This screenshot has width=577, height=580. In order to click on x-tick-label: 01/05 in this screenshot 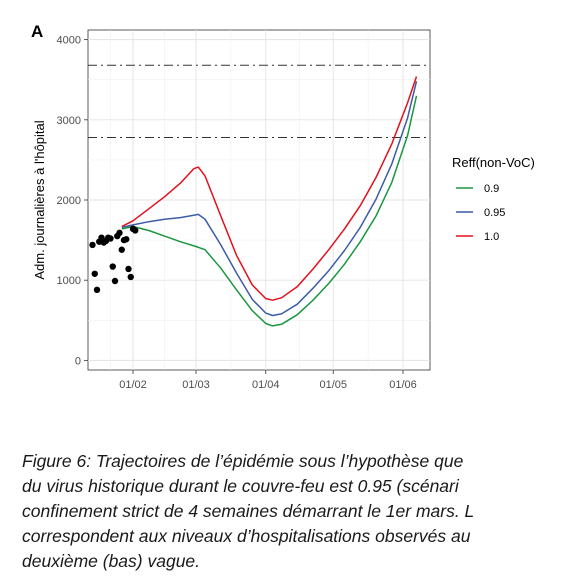, I will do `click(333, 385)`.